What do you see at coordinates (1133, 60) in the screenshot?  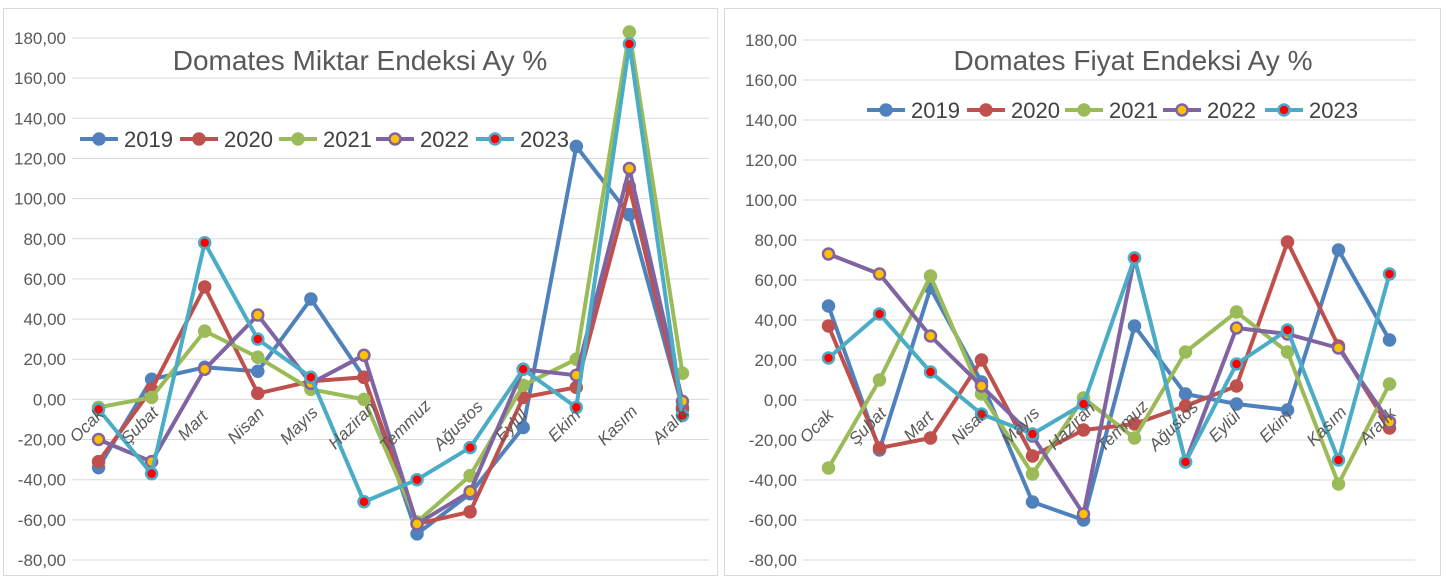 I see `chart-title: Domates Fiyat Endeksi Ay %` at bounding box center [1133, 60].